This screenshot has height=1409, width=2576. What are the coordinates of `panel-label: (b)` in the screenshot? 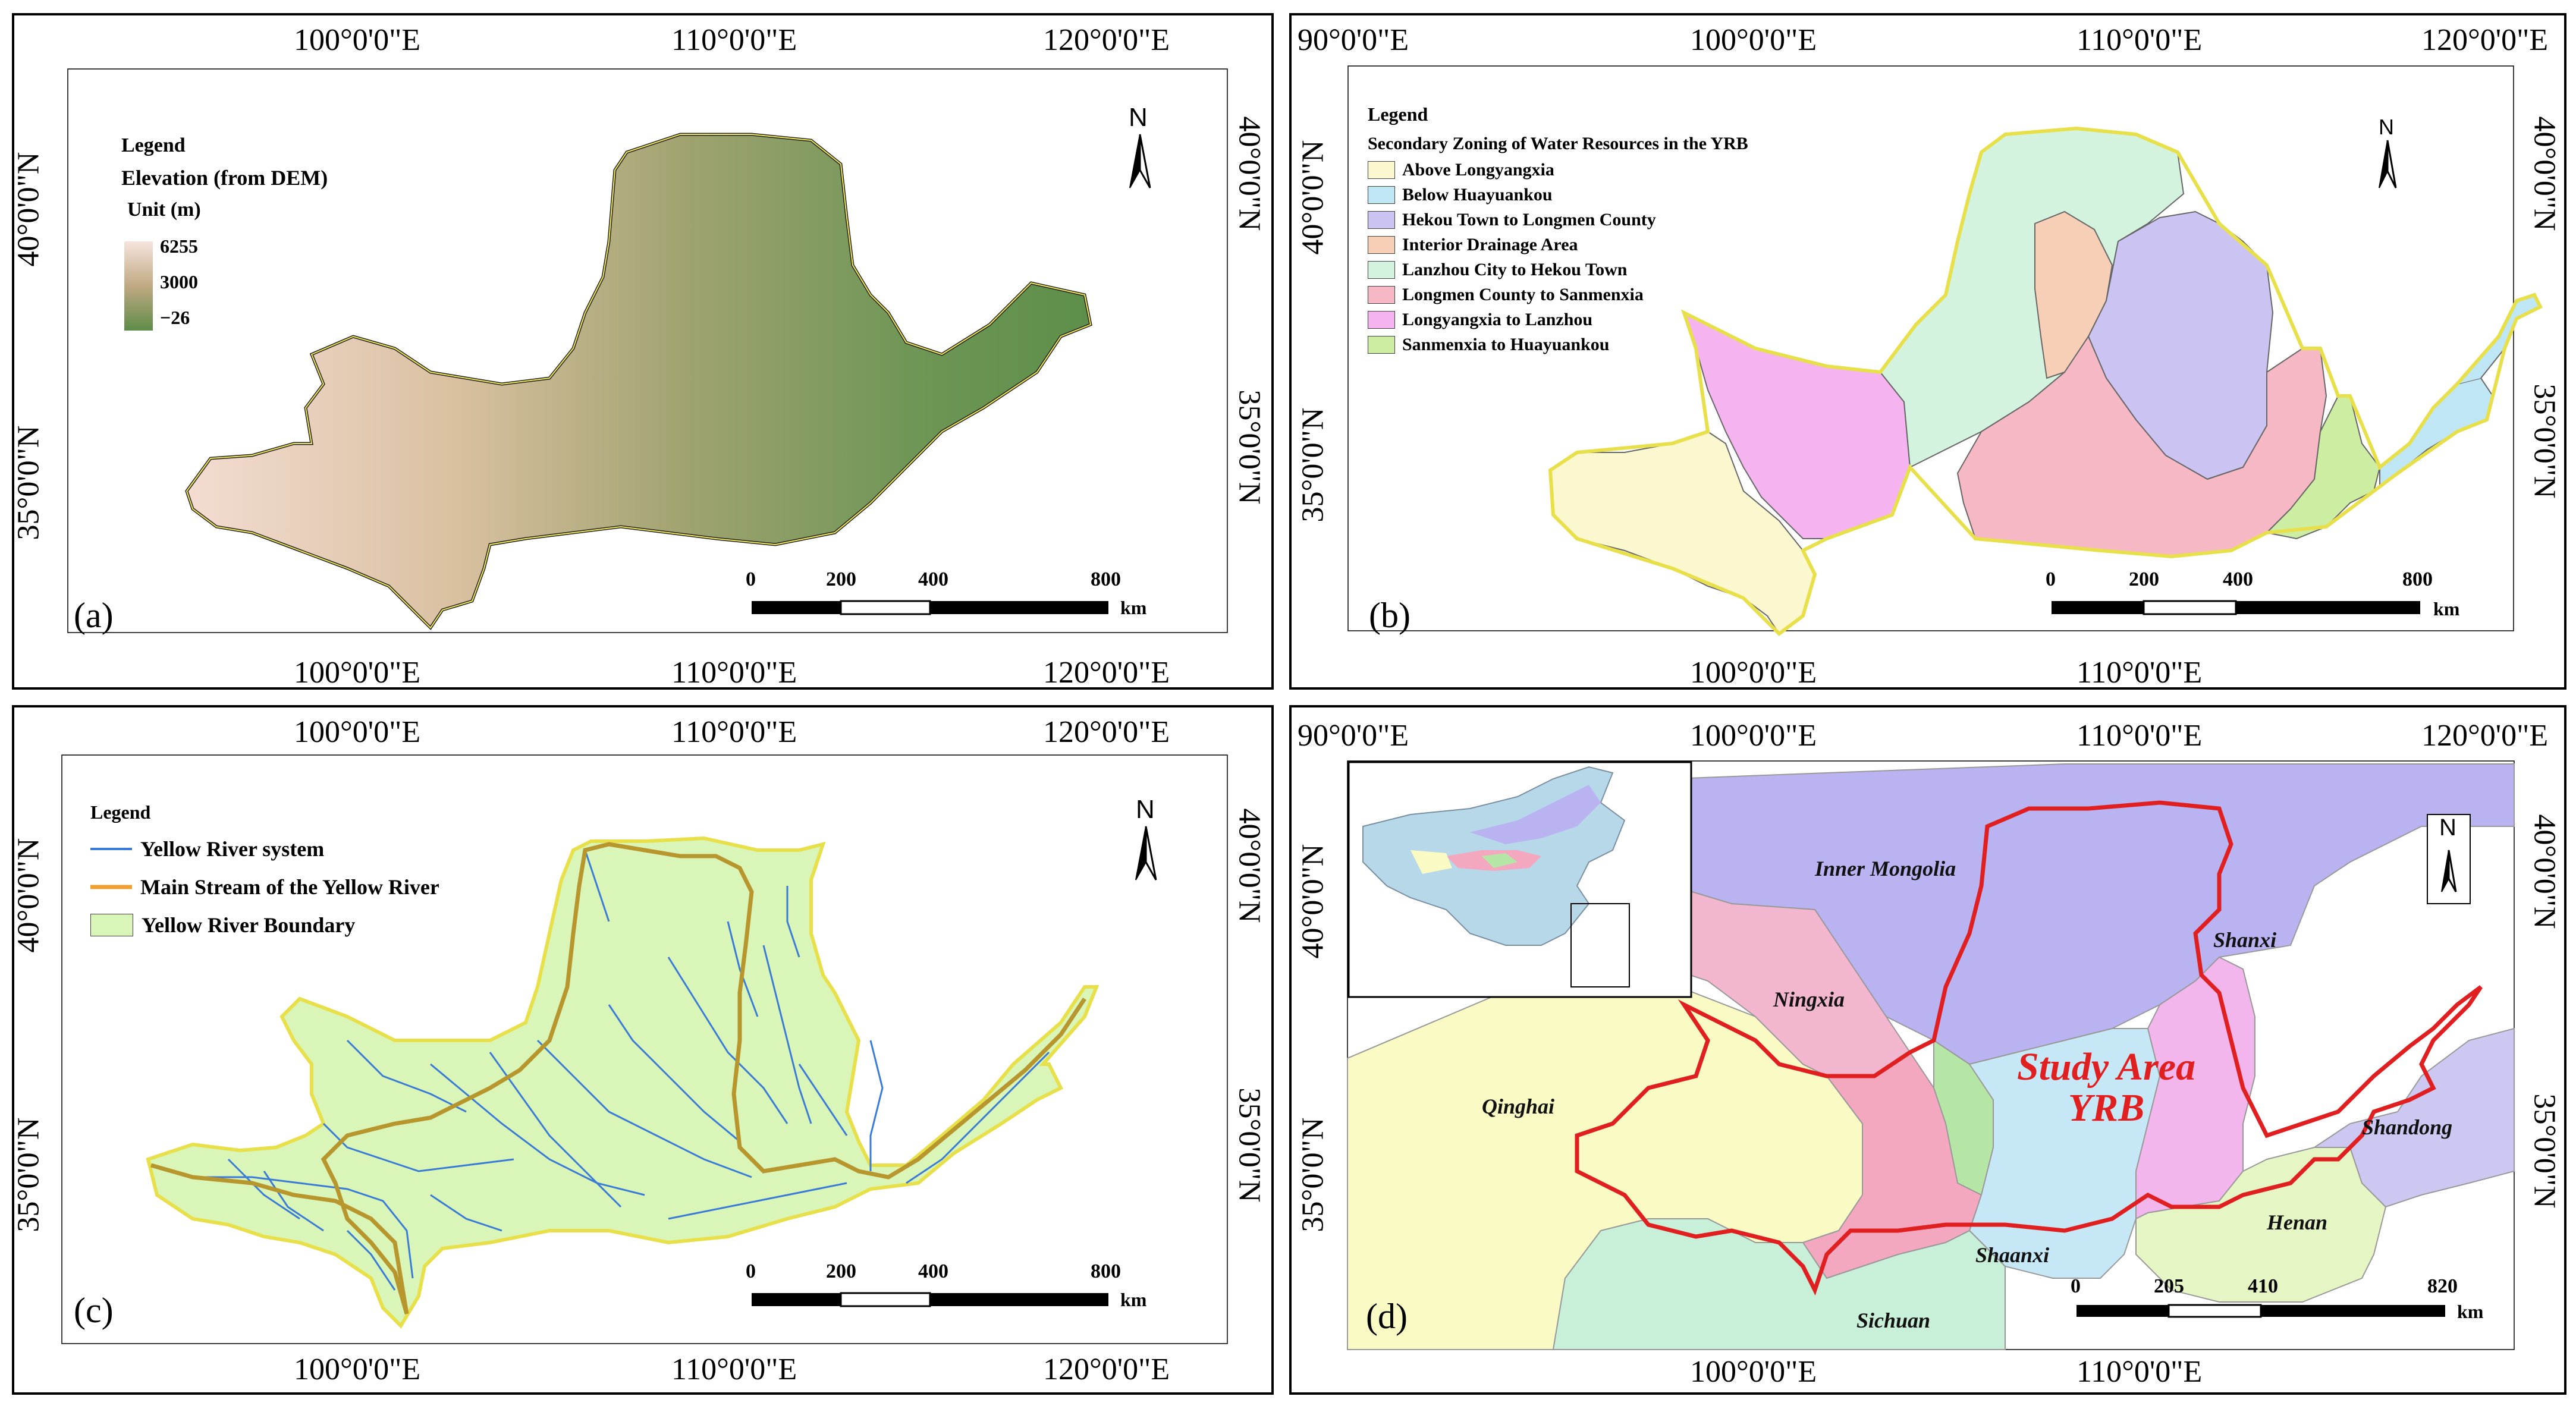 It's located at (1389, 615).